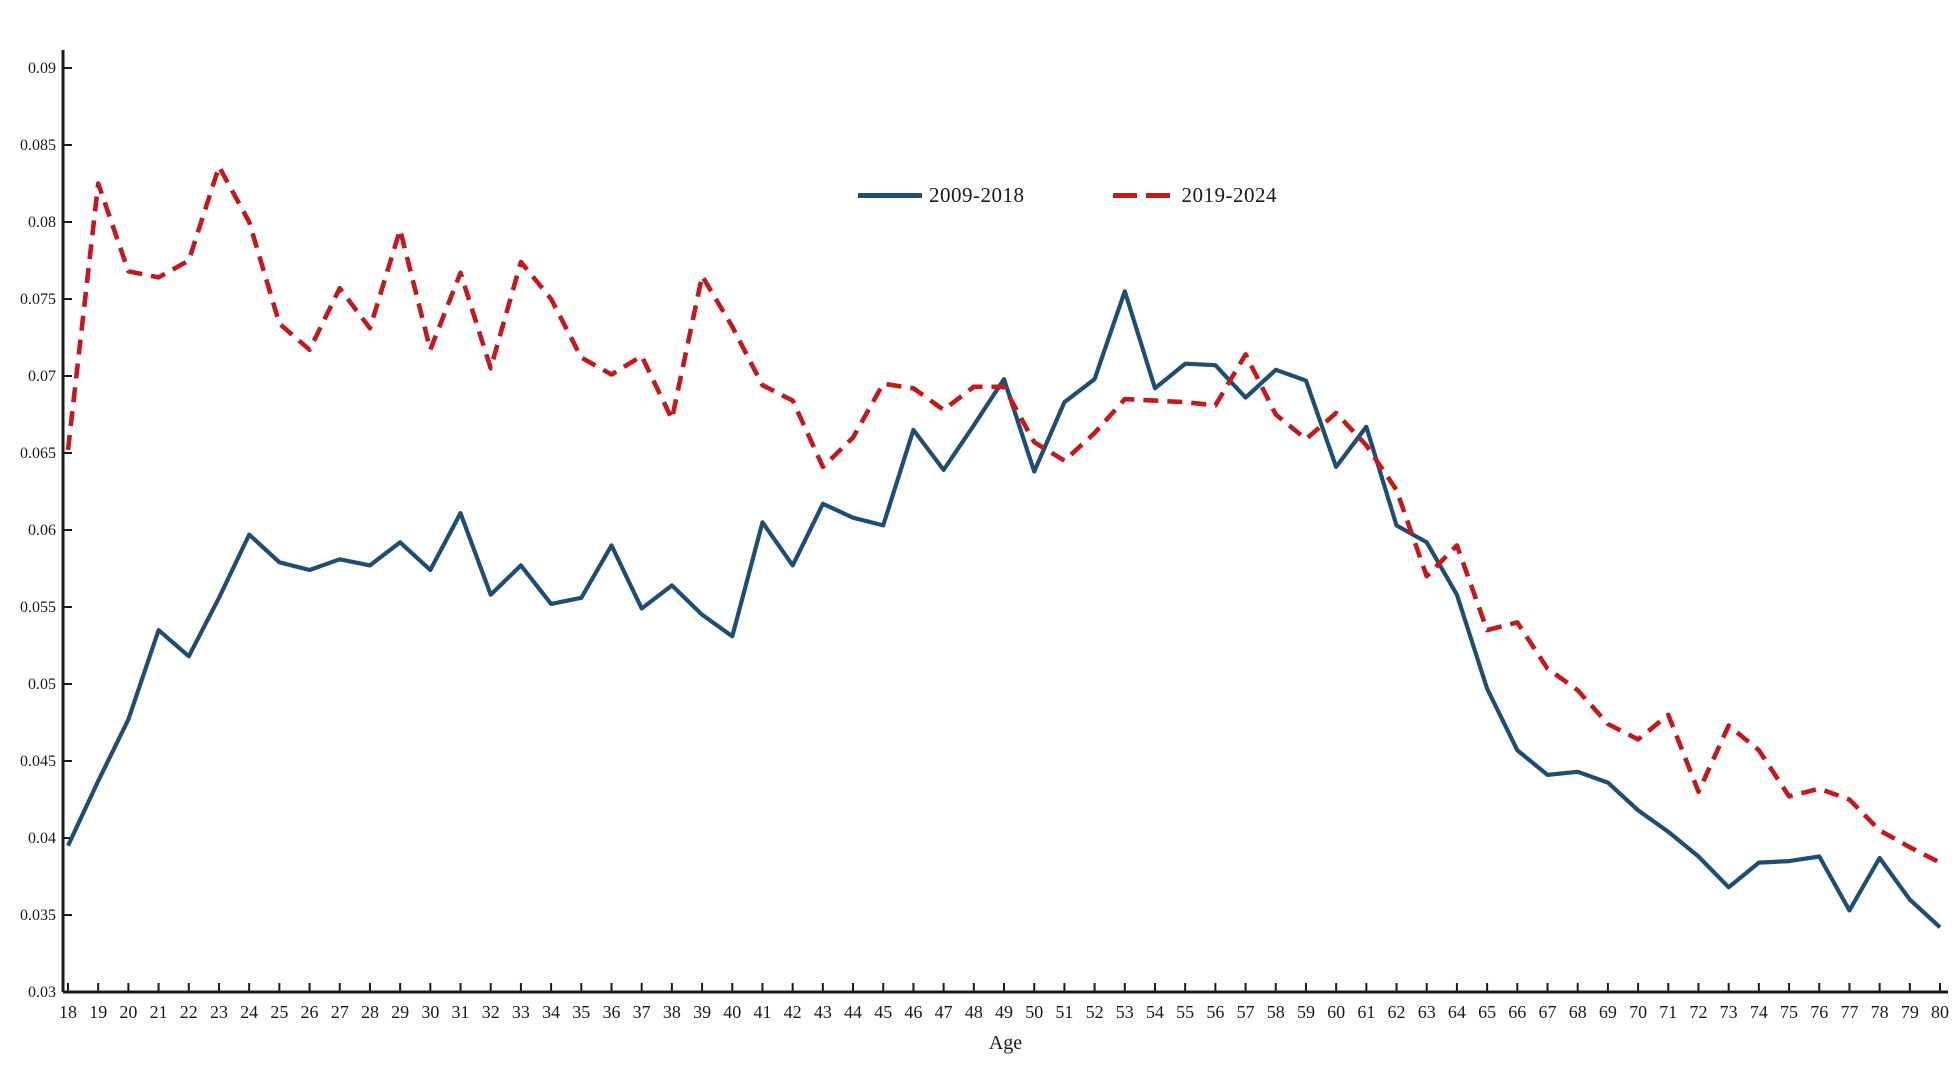 This screenshot has width=1960, height=1067. What do you see at coordinates (310, 1012) in the screenshot?
I see `x-tick-label: 26` at bounding box center [310, 1012].